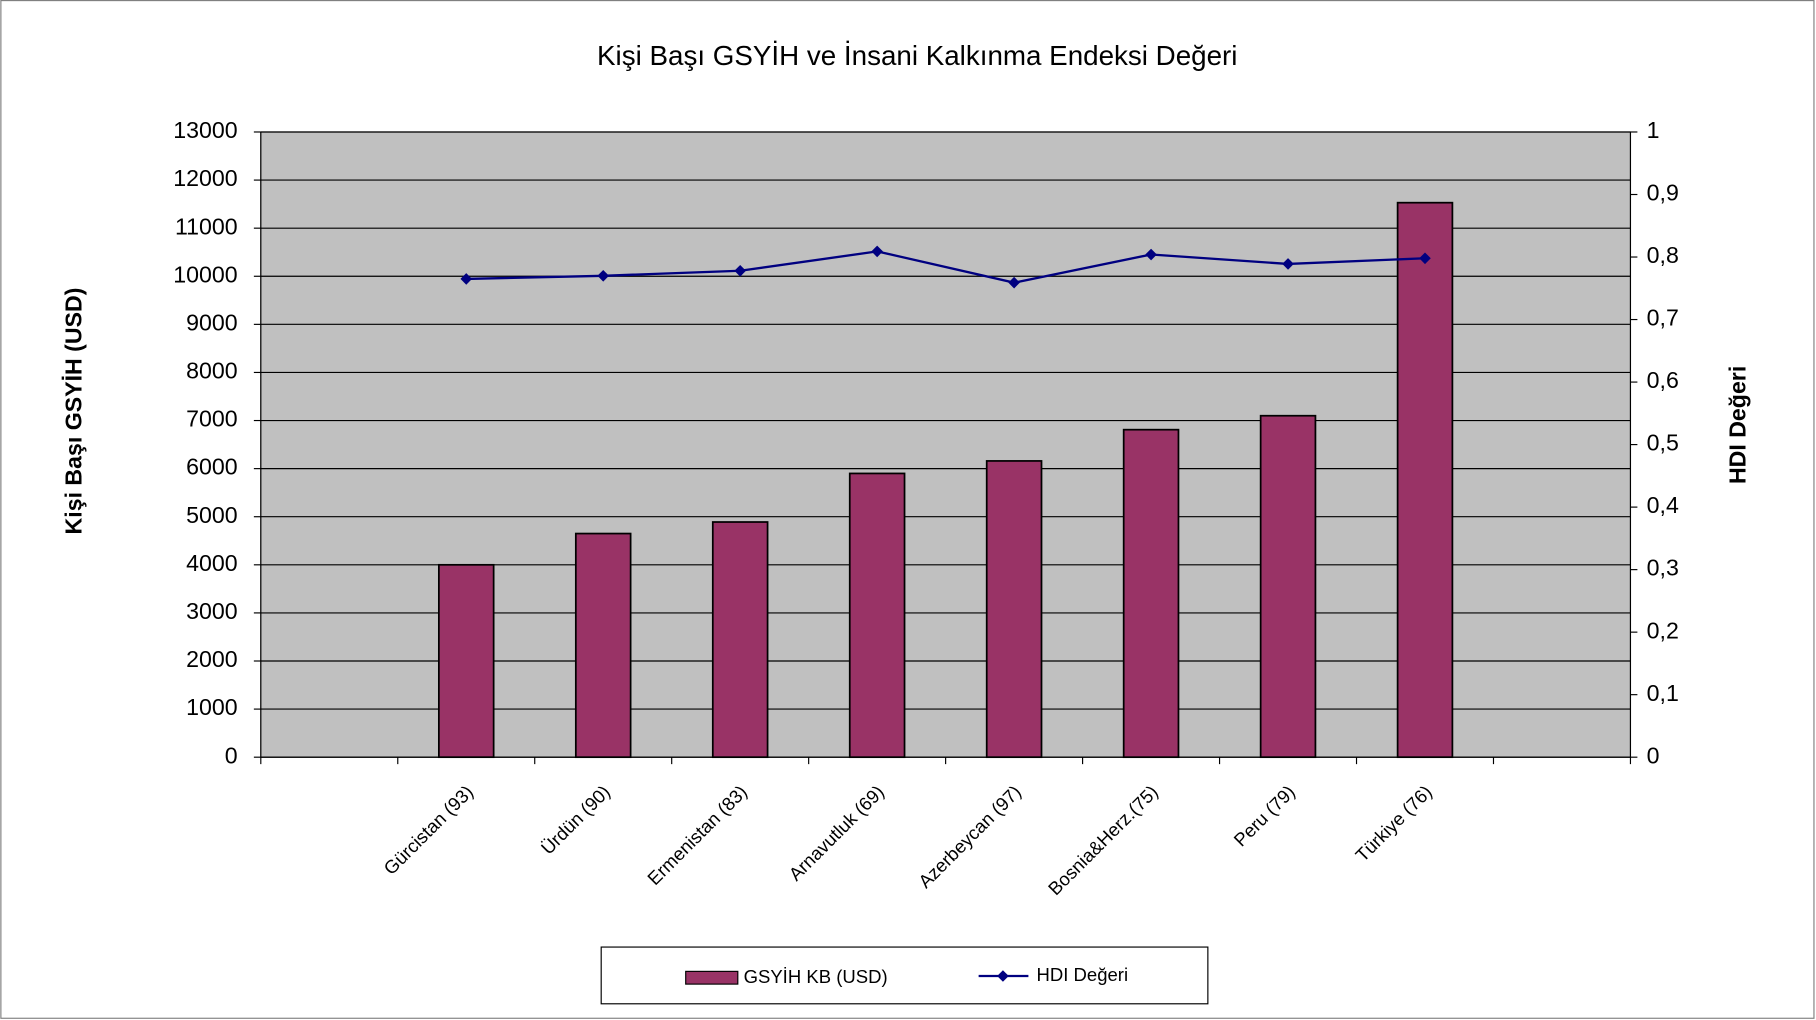  Describe the element at coordinates (712, 977) in the screenshot. I see `legend-swatch` at that location.